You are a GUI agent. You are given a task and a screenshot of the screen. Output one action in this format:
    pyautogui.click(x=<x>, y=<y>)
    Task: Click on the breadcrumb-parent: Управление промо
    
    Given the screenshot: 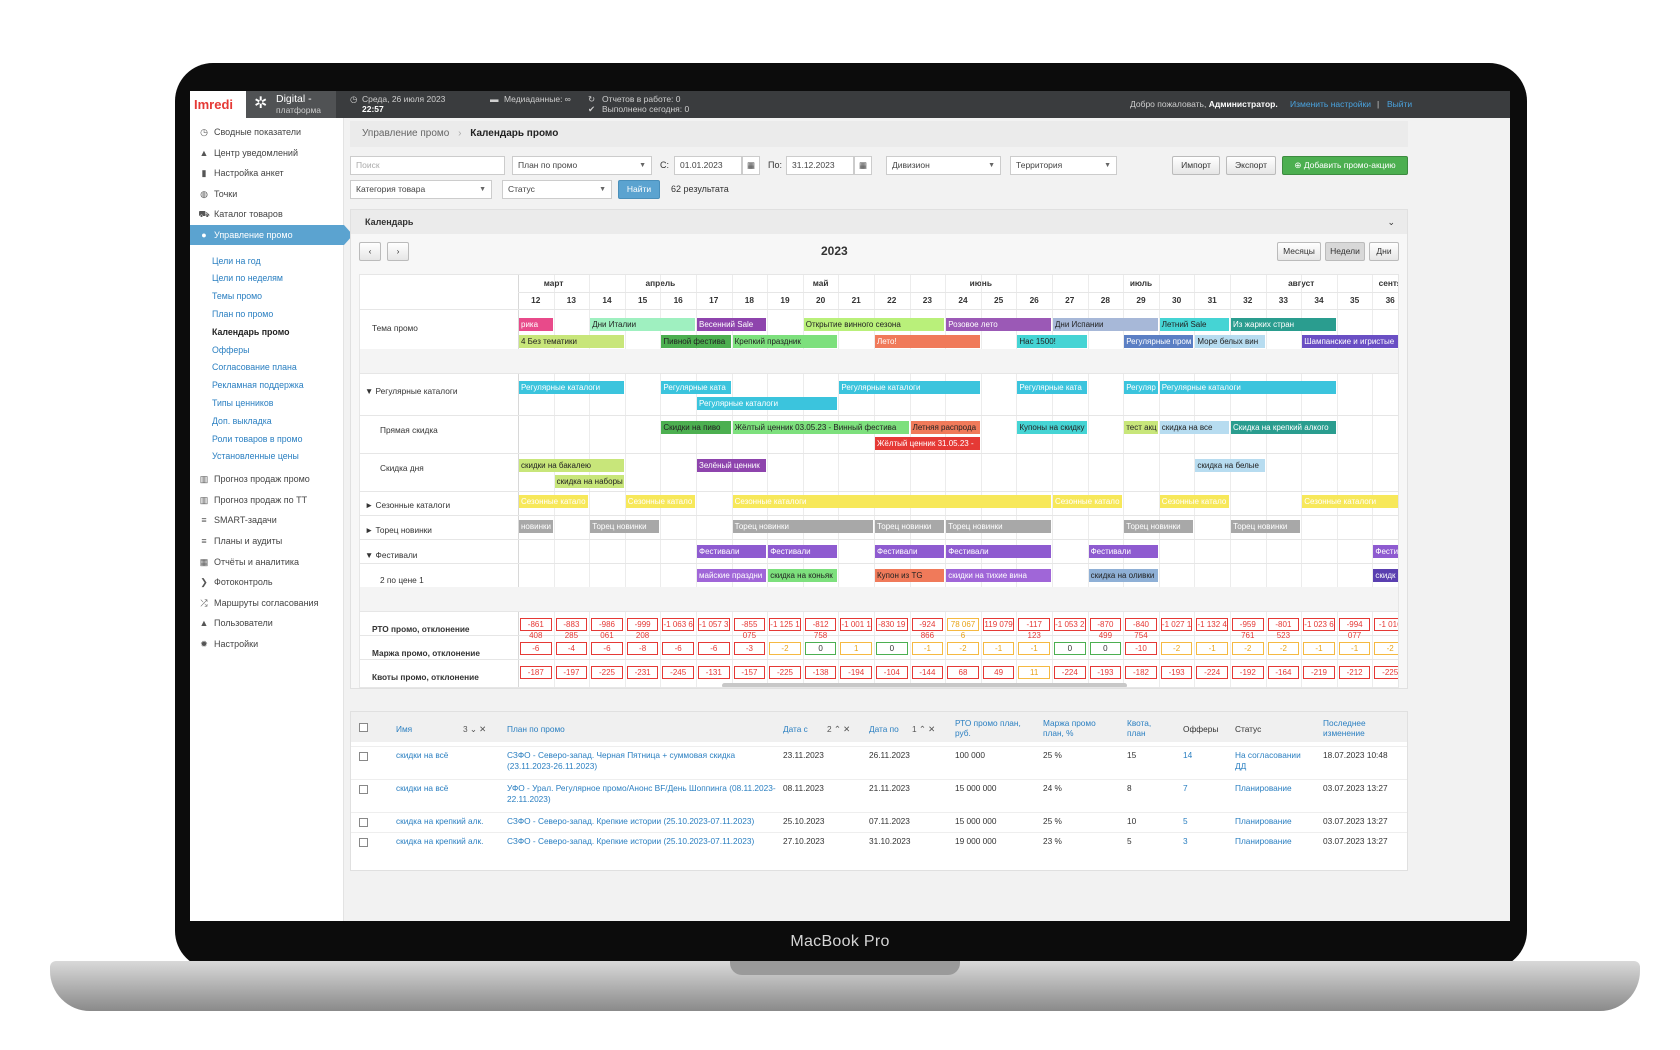 What is the action you would take?
    pyautogui.click(x=406, y=133)
    